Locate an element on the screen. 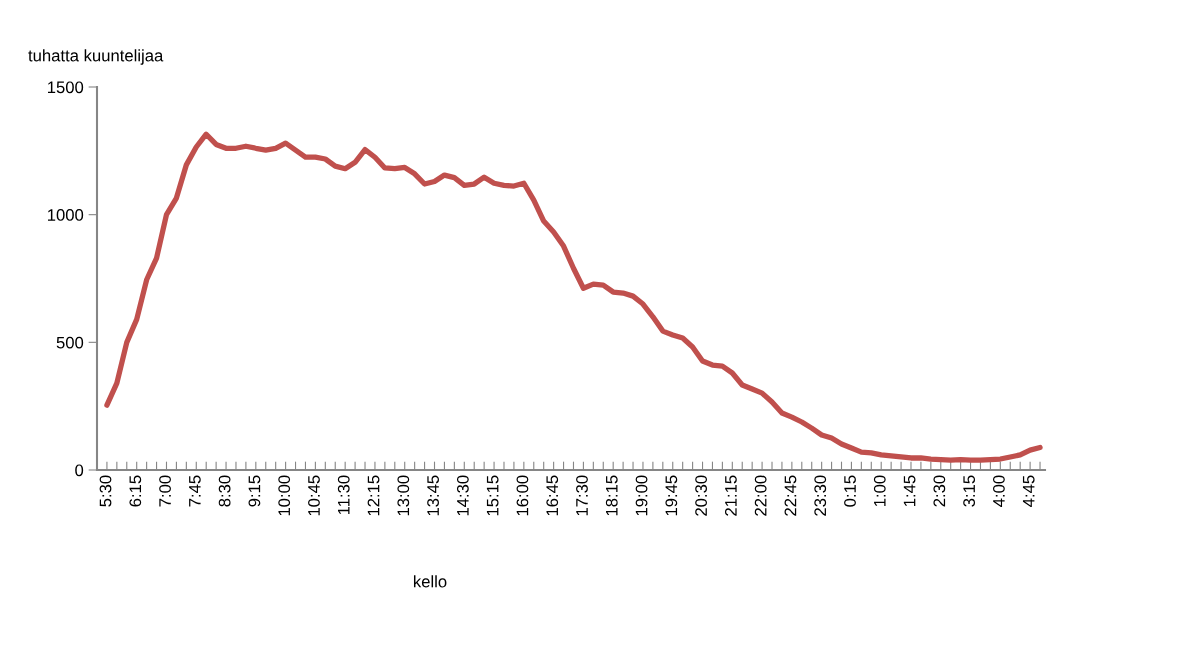 This screenshot has width=1199, height=666. x-tick-label: 12:15 is located at coordinates (373, 495).